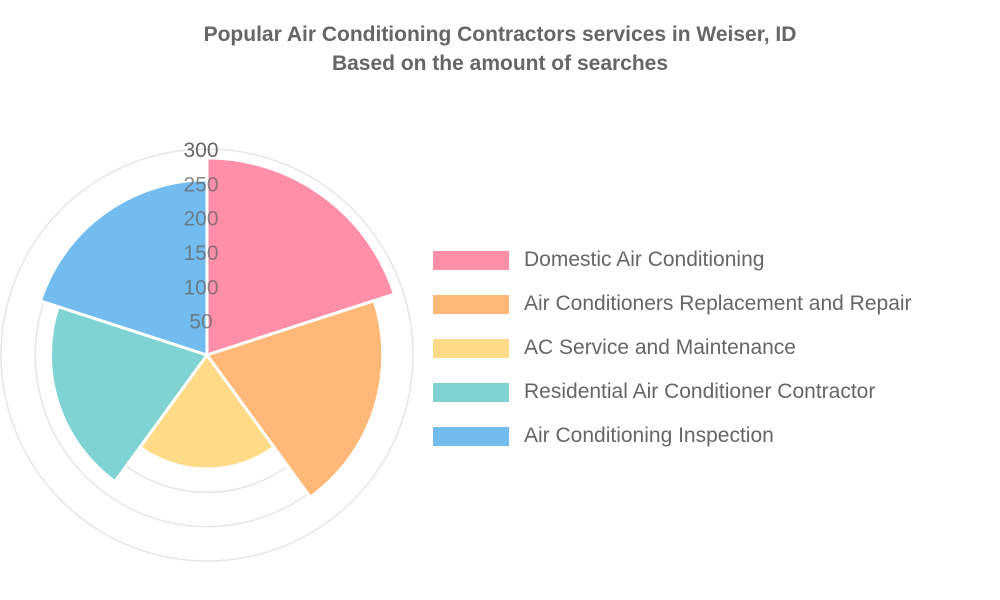 Image resolution: width=1000 pixels, height=600 pixels. Describe the element at coordinates (660, 347) in the screenshot. I see `legend-label-3: AC Service and Maintenance` at that location.